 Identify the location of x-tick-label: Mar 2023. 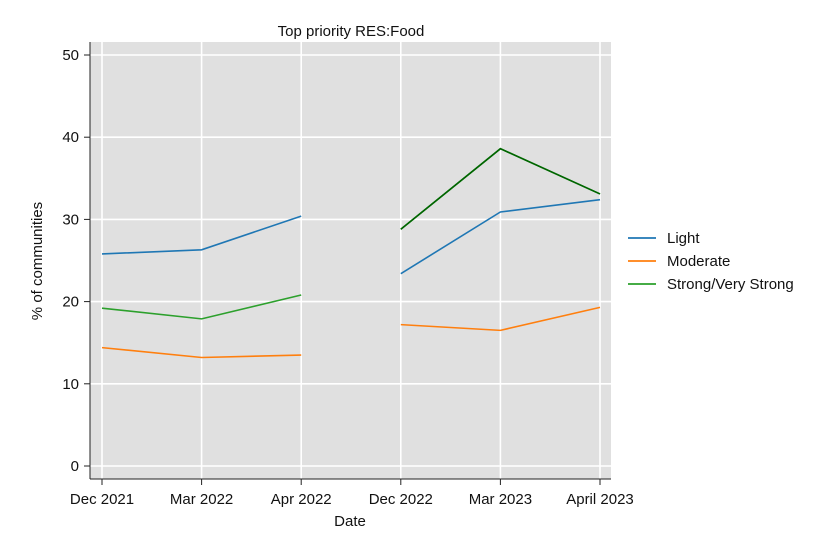
(500, 499).